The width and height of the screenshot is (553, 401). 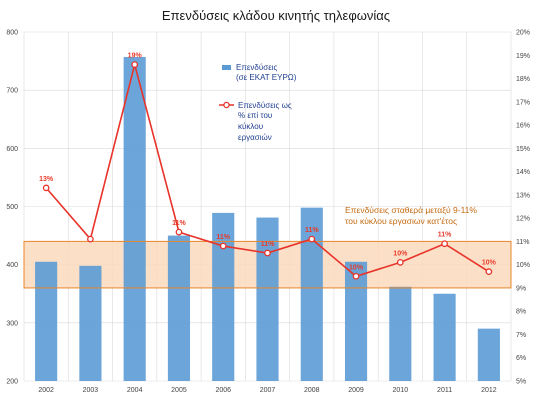 What do you see at coordinates (223, 246) in the screenshot?
I see `line-point-2006` at bounding box center [223, 246].